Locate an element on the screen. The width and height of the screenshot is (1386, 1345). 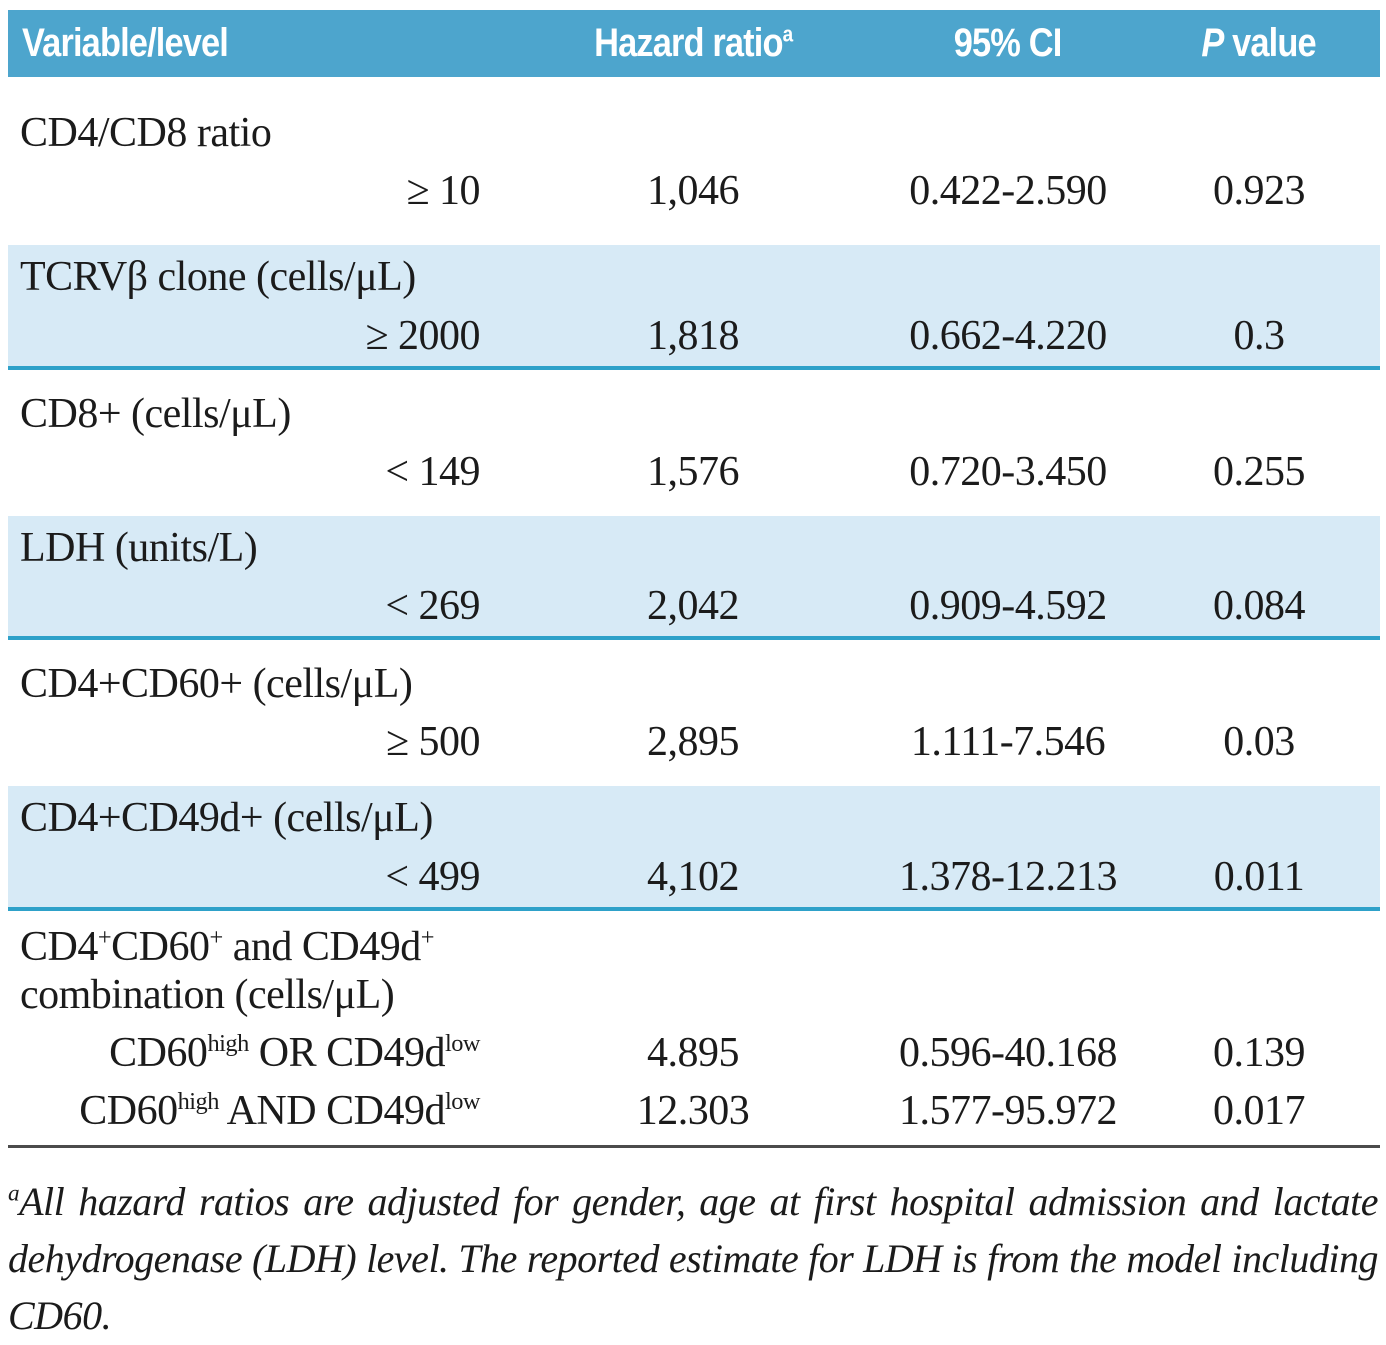
row-p-value: 0.255 is located at coordinates (1259, 471).